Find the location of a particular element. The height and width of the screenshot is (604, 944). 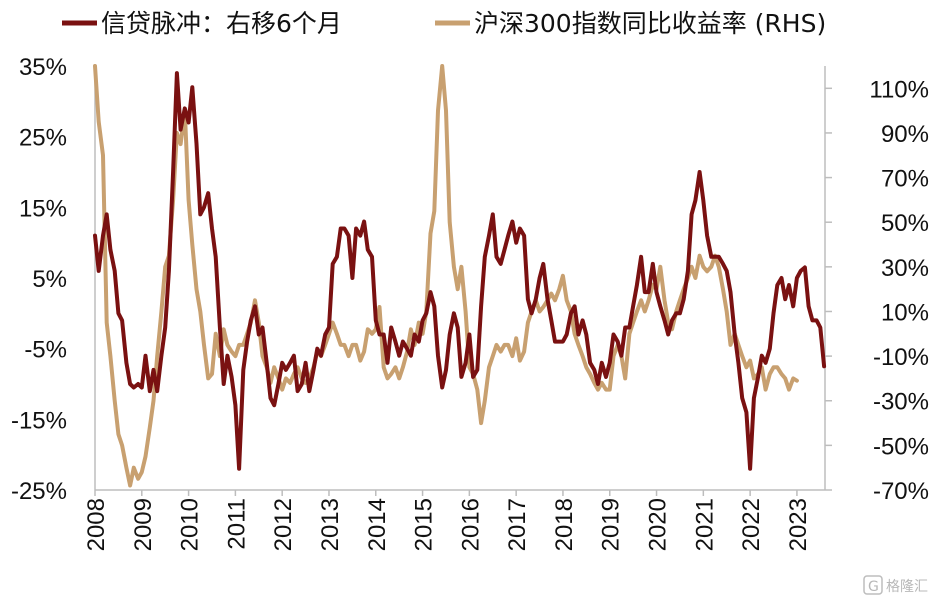

x-tick-label: 2010 is located at coordinates (190, 524).